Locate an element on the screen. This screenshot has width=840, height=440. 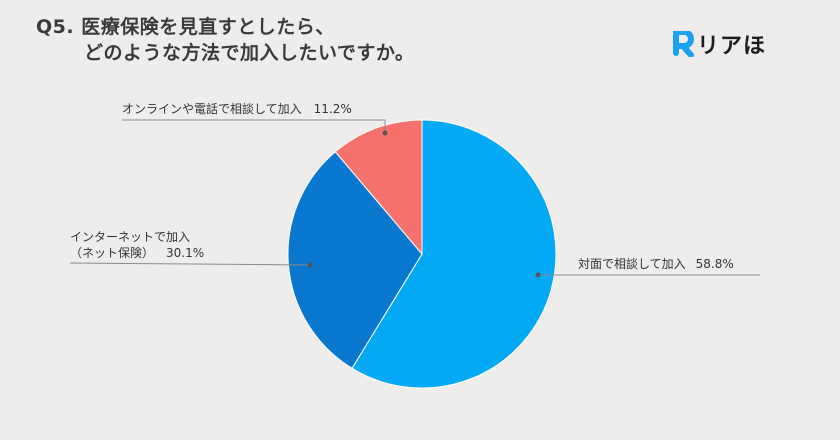
slice-label-taimen: 対面で相談して加入 58.8% is located at coordinates (656, 263).